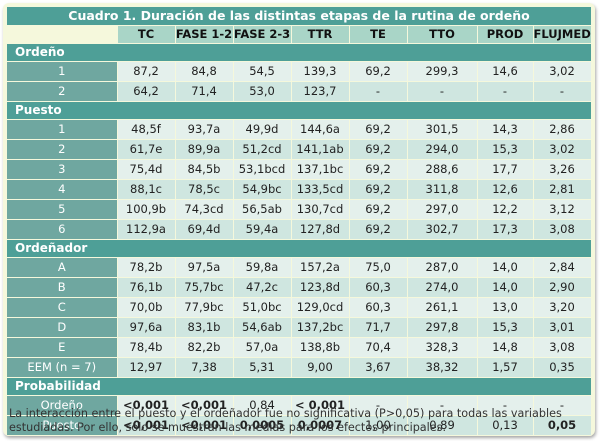 Image resolution: width=600 pixels, height=441 pixels. Describe the element at coordinates (62, 91) in the screenshot. I see `row-label: 2` at that location.